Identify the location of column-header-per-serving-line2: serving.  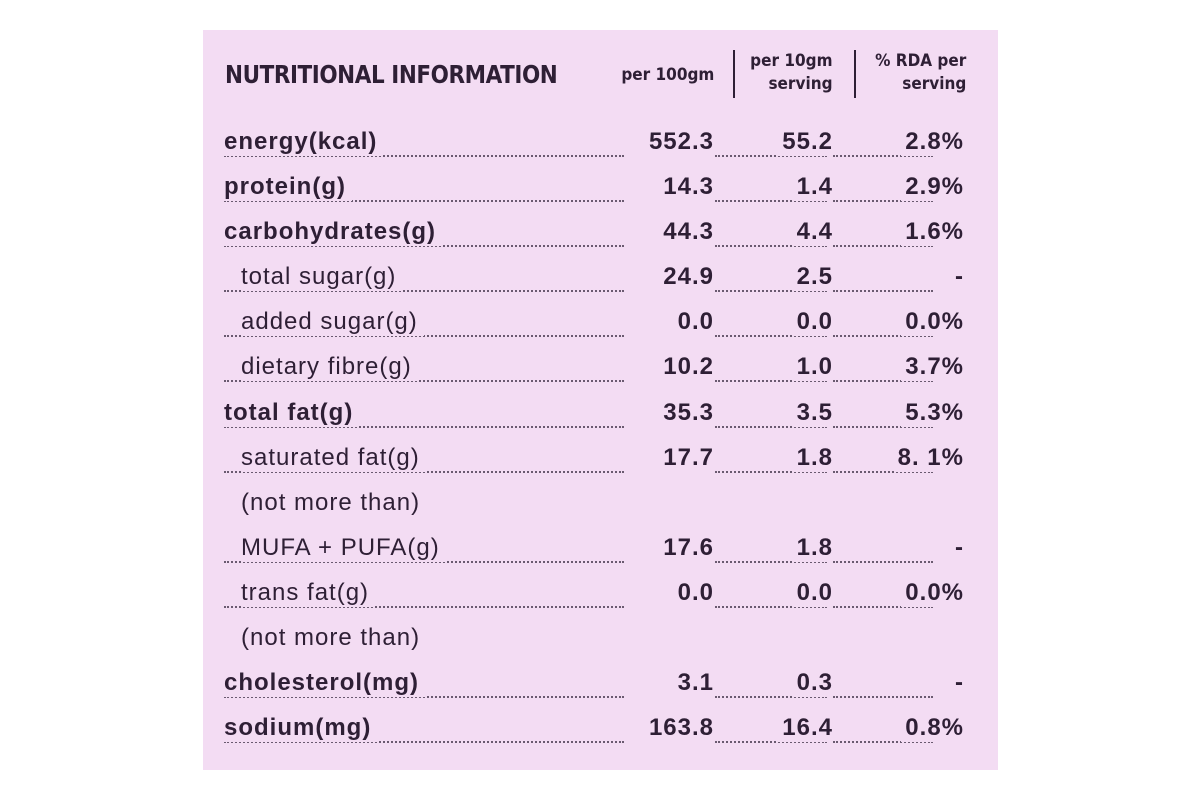
(800, 84).